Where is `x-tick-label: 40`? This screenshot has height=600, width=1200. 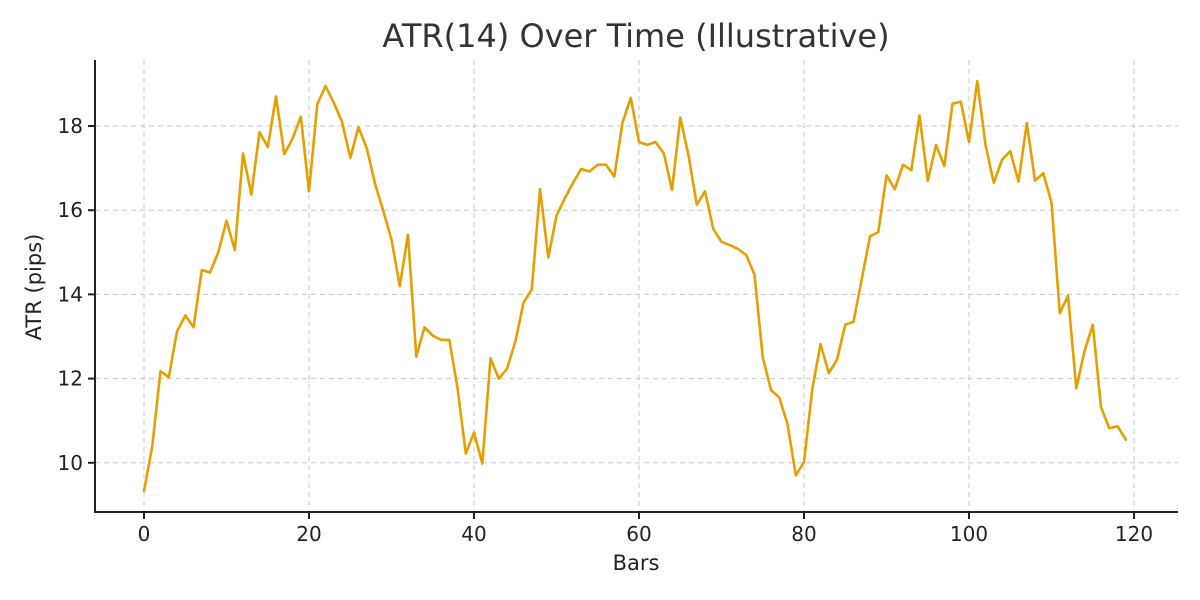
x-tick-label: 40 is located at coordinates (473, 534).